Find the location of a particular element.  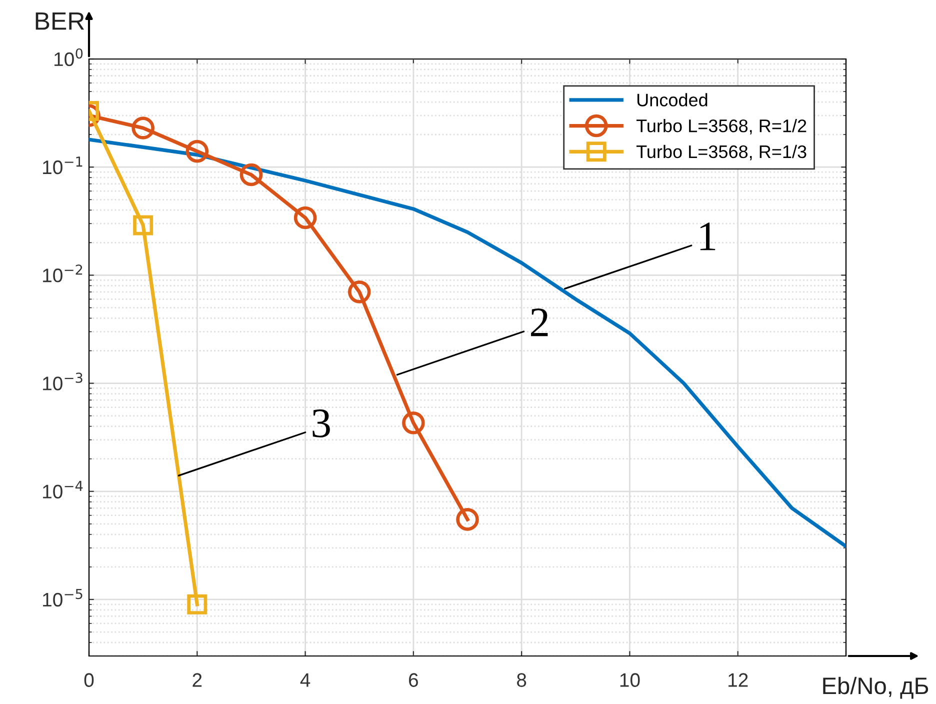

x-tick-label: 4 is located at coordinates (305, 680).